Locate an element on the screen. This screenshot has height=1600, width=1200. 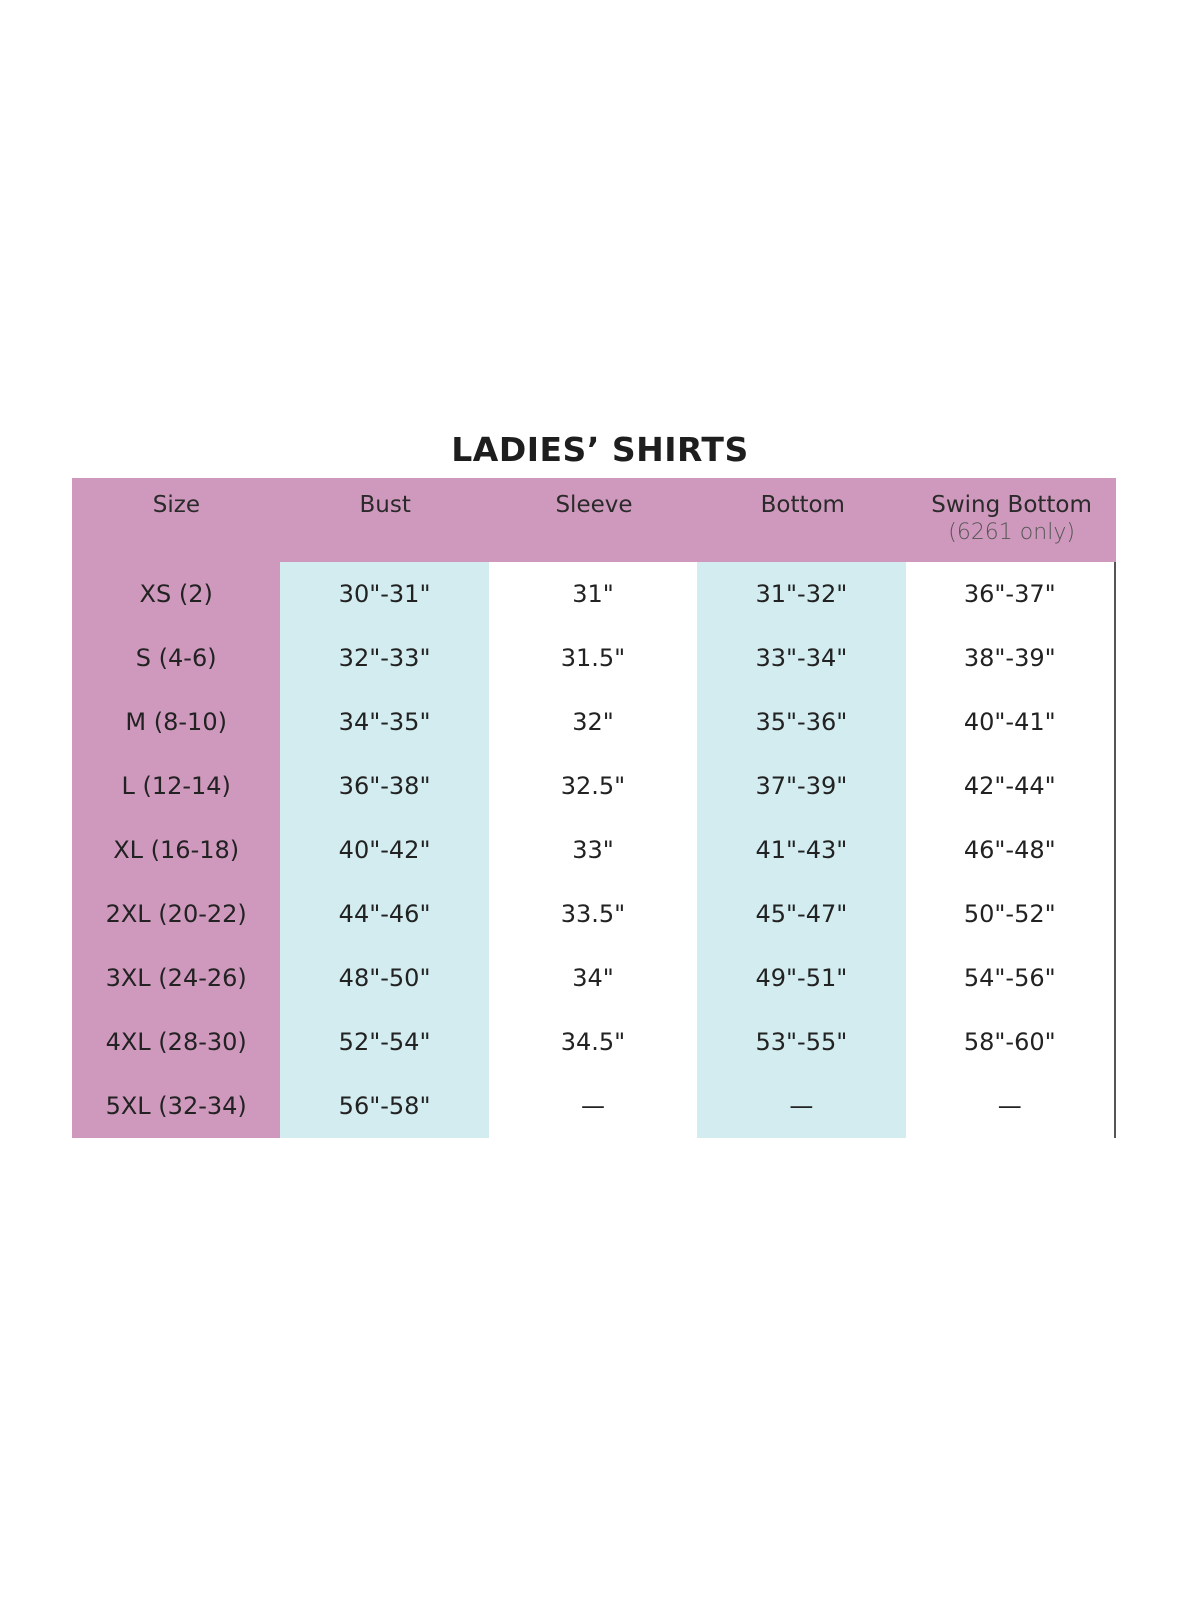
header-label: Swing Bottom is located at coordinates (1011, 505).